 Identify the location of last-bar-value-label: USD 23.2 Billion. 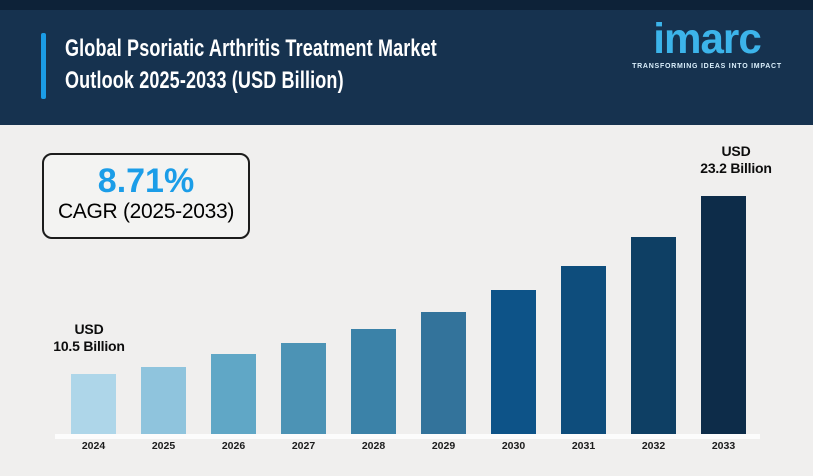
(736, 160).